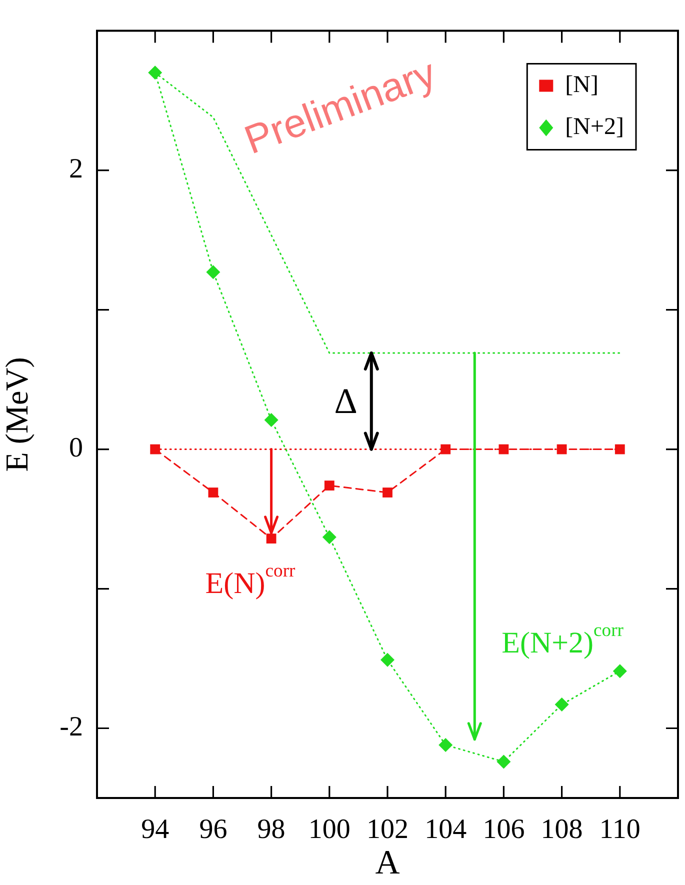  Describe the element at coordinates (346, 401) in the screenshot. I see `annotation: Δ` at that location.